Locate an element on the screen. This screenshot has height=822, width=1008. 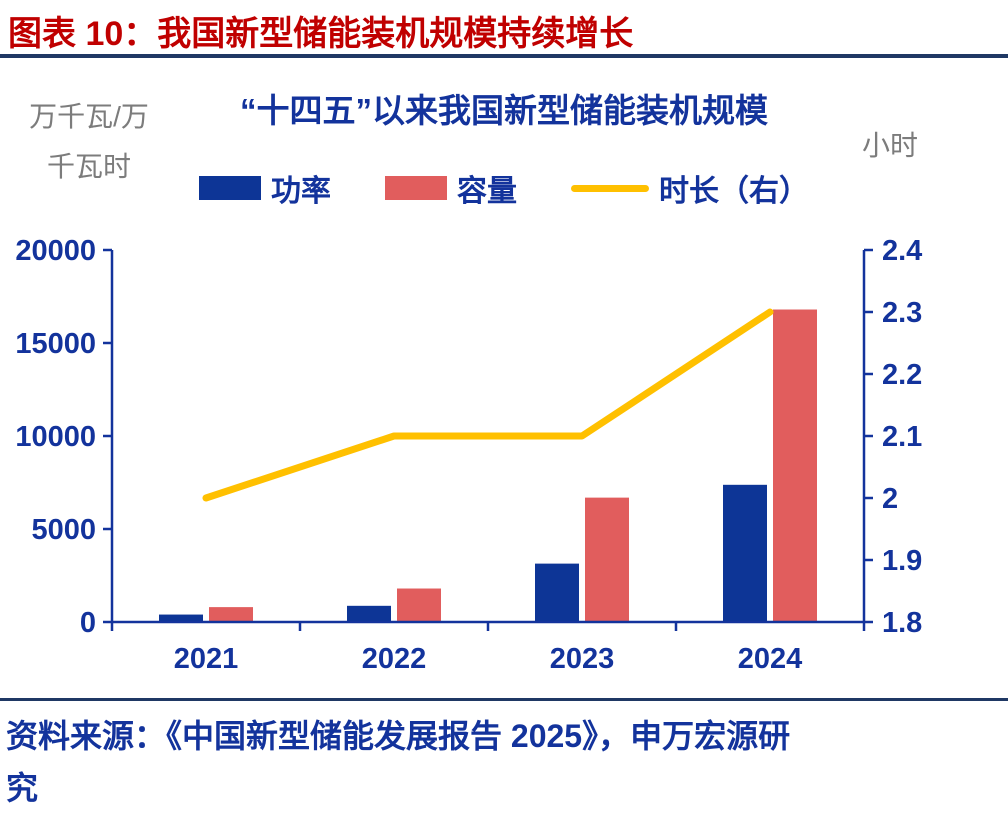
footer-divider is located at coordinates (504, 699).